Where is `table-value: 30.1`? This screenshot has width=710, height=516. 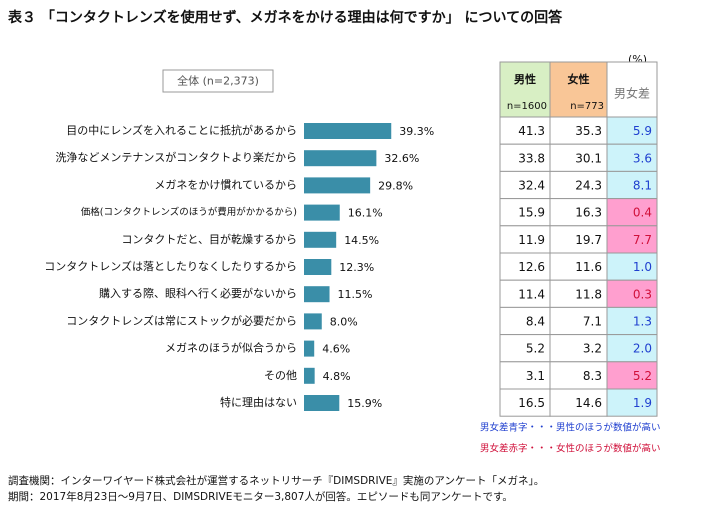 table-value: 30.1 is located at coordinates (588, 158).